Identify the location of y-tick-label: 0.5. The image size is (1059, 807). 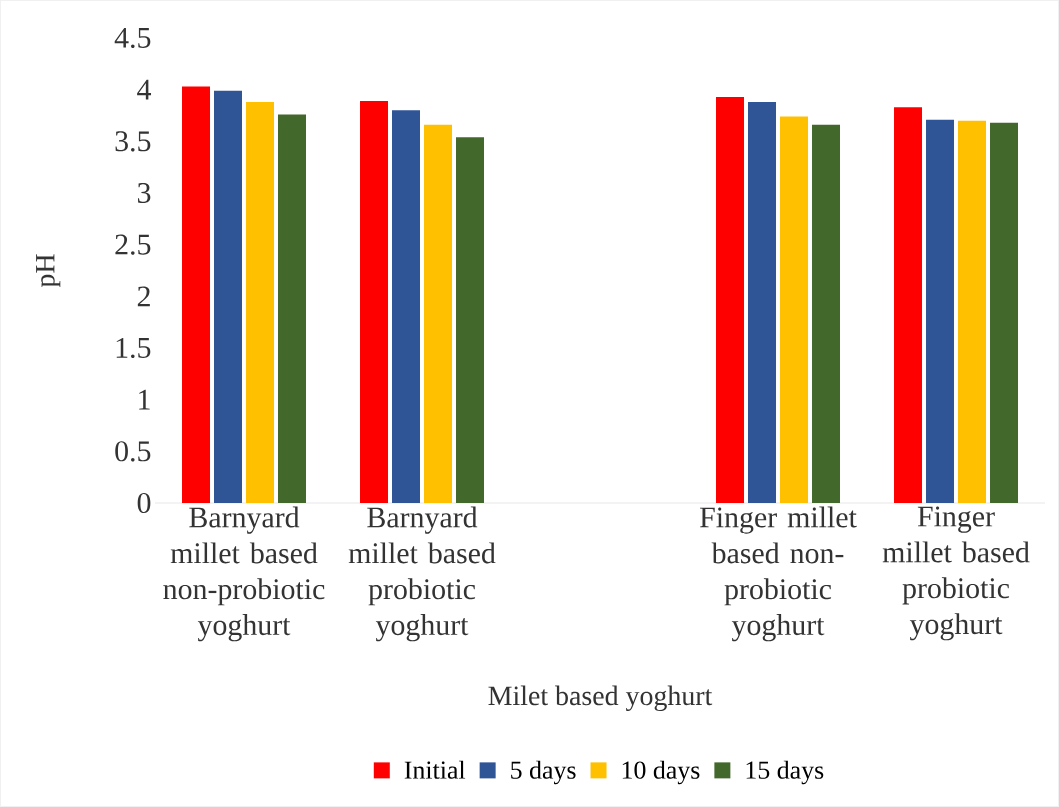
(133, 451).